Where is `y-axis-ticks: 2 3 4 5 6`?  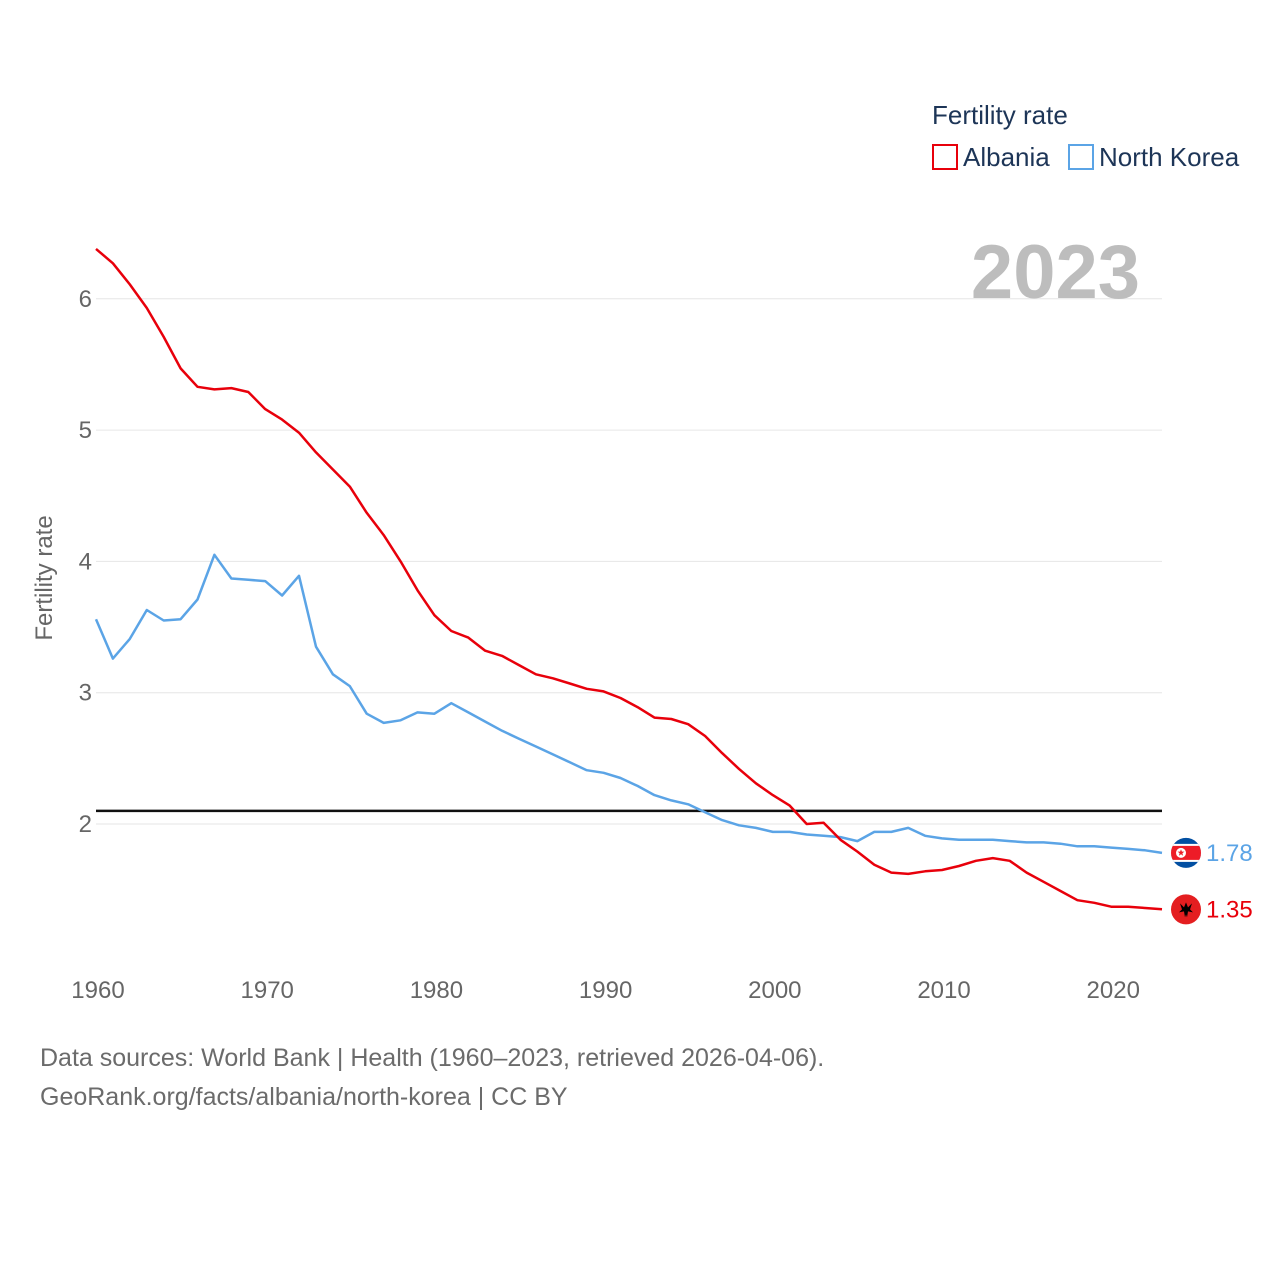
y-axis-ticks: 2 3 4 5 6 is located at coordinates (85, 562).